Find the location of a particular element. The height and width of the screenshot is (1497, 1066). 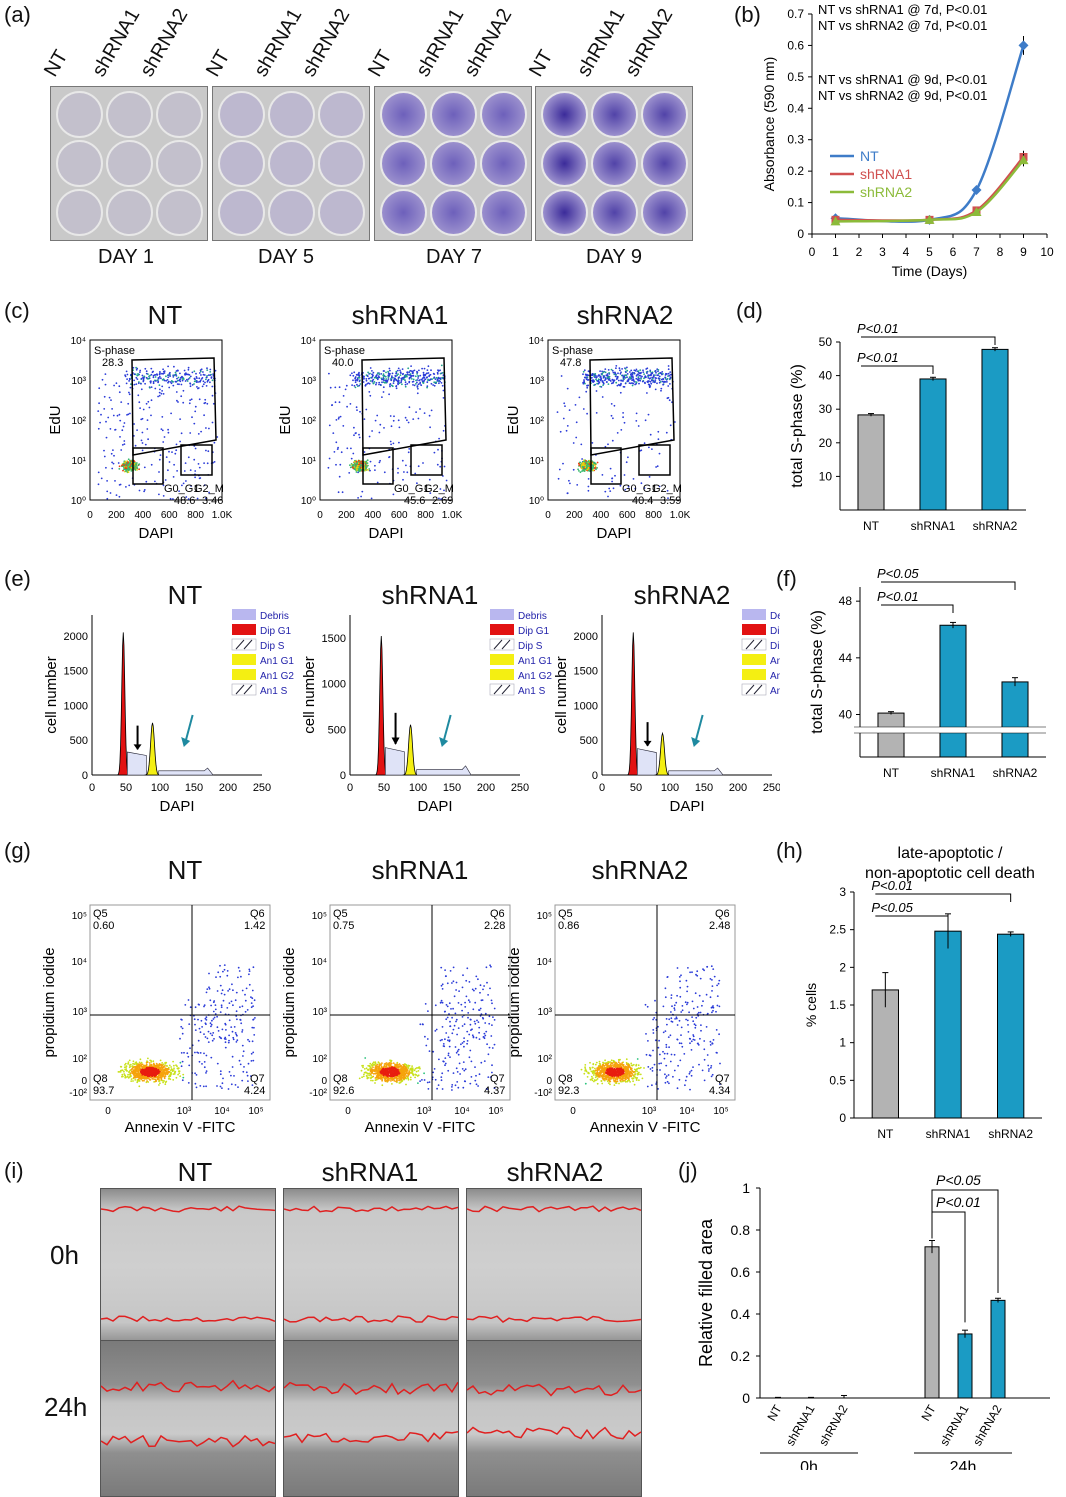

legend-label: Dip G1 is located at coordinates (276, 631).